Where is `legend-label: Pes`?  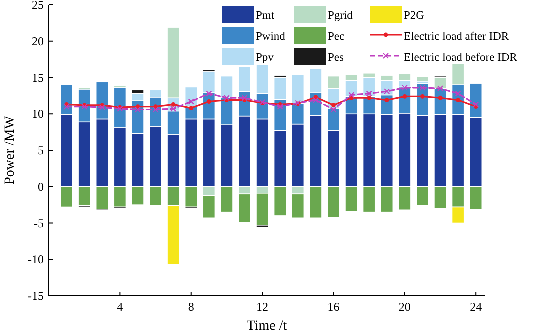 legend-label: Pes is located at coordinates (336, 58).